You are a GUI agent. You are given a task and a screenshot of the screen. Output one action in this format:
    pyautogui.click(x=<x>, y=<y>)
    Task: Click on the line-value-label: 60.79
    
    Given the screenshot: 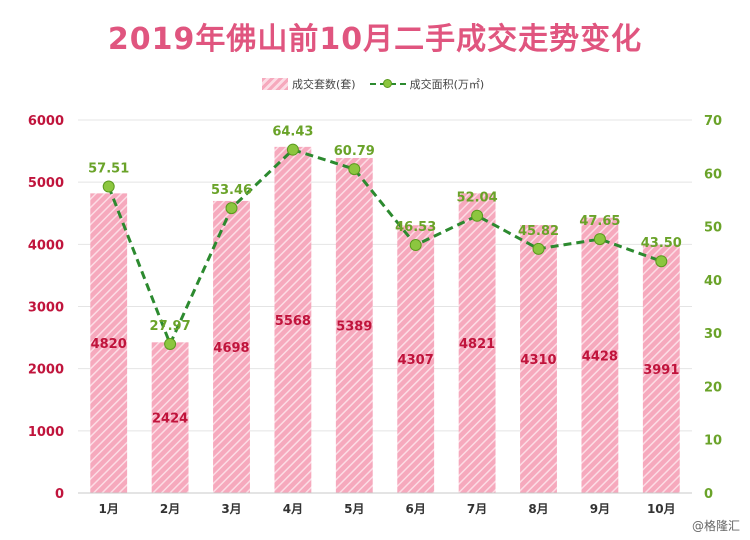 What is the action you would take?
    pyautogui.click(x=354, y=151)
    